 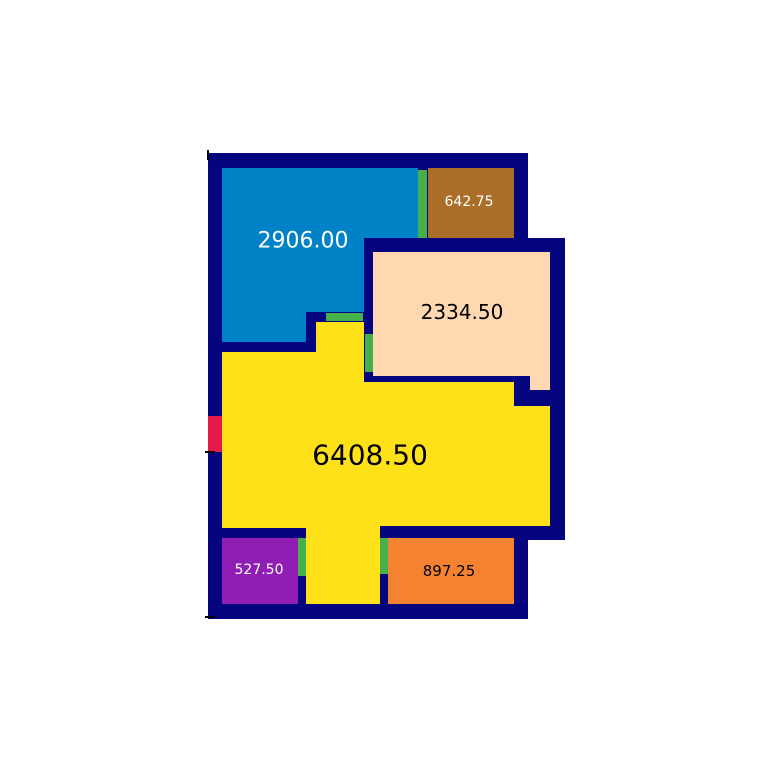 What do you see at coordinates (370, 455) in the screenshot?
I see `room-area-label-yellow: 6408.50` at bounding box center [370, 455].